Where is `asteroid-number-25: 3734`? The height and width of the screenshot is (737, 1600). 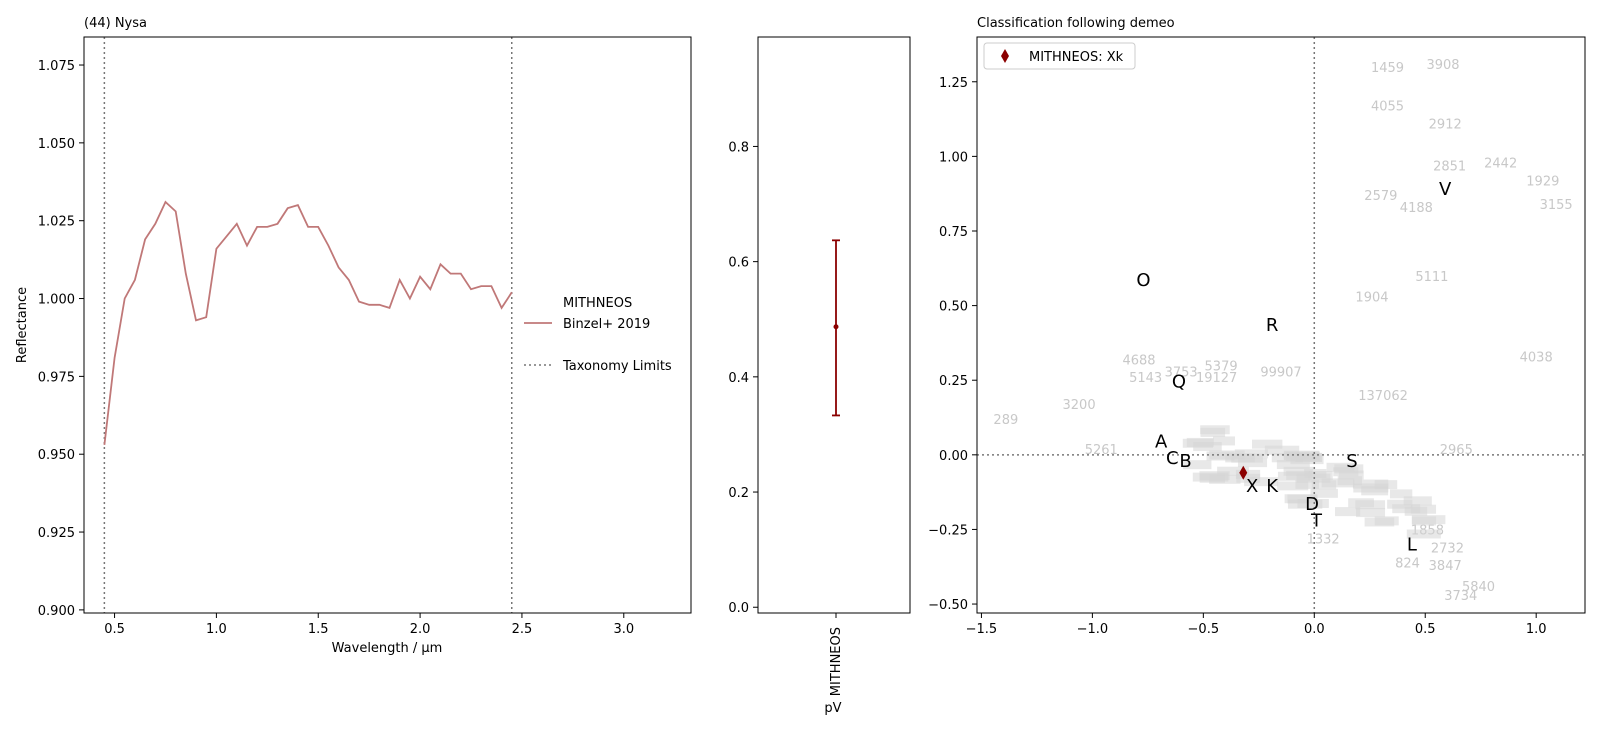
asteroid-number-25: 3734 is located at coordinates (1460, 596).